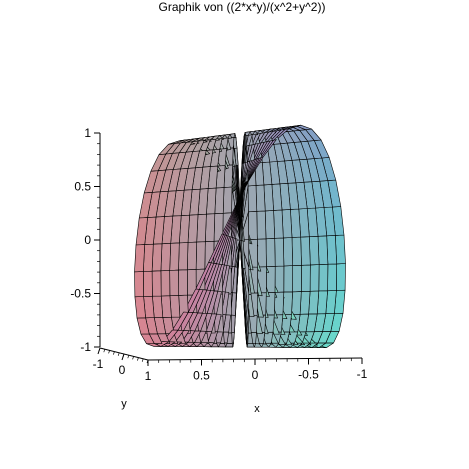 The height and width of the screenshot is (469, 469). I want to click on z-tick-label: 0.5, so click(82, 187).